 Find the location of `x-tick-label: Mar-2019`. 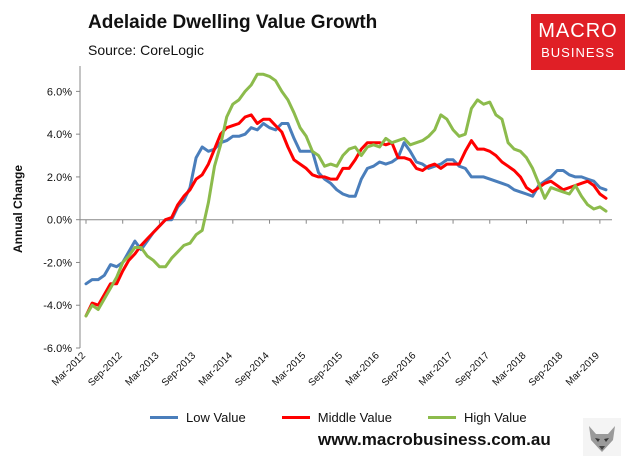

x-tick-label: Mar-2019 is located at coordinates (583, 369).